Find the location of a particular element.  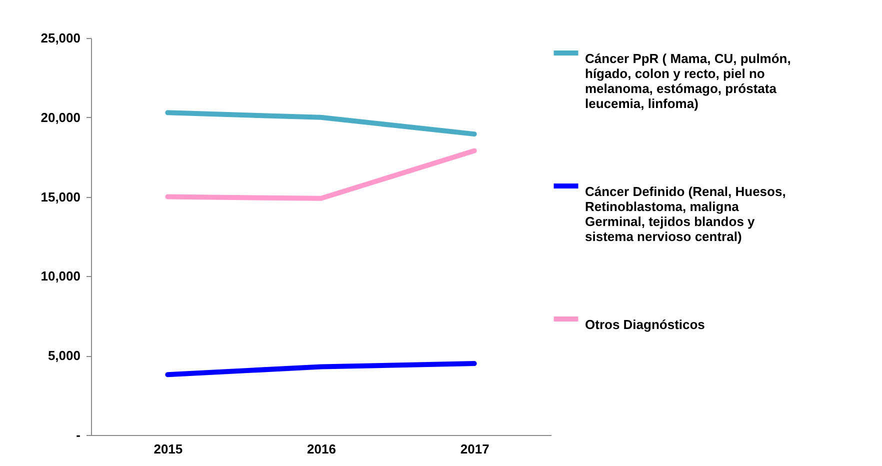

x-tick-label: 2016 is located at coordinates (321, 449).